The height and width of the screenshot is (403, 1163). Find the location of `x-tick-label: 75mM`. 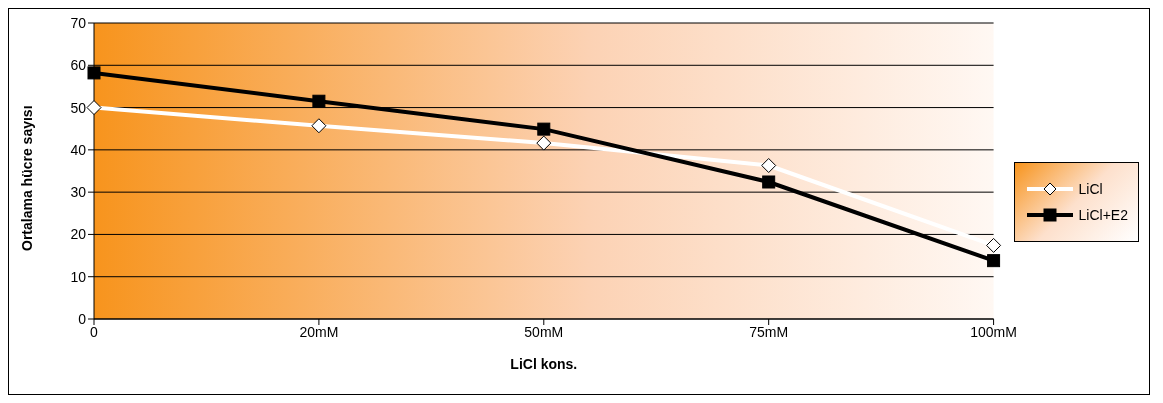

x-tick-label: 75mM is located at coordinates (769, 331).